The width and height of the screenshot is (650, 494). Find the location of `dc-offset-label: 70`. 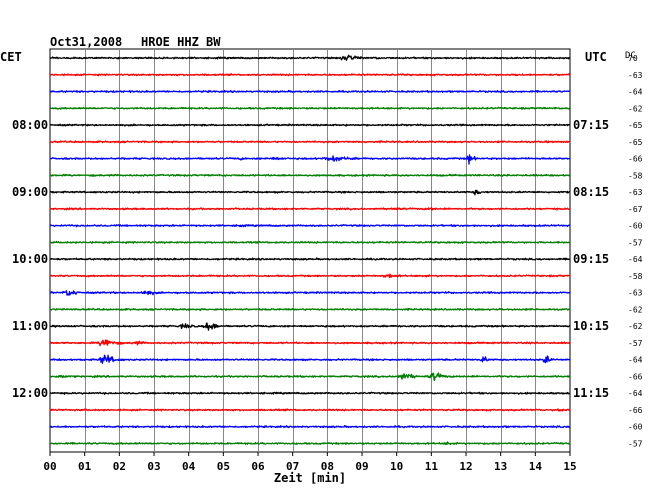

dc-offset-label: 70 is located at coordinates (633, 58).